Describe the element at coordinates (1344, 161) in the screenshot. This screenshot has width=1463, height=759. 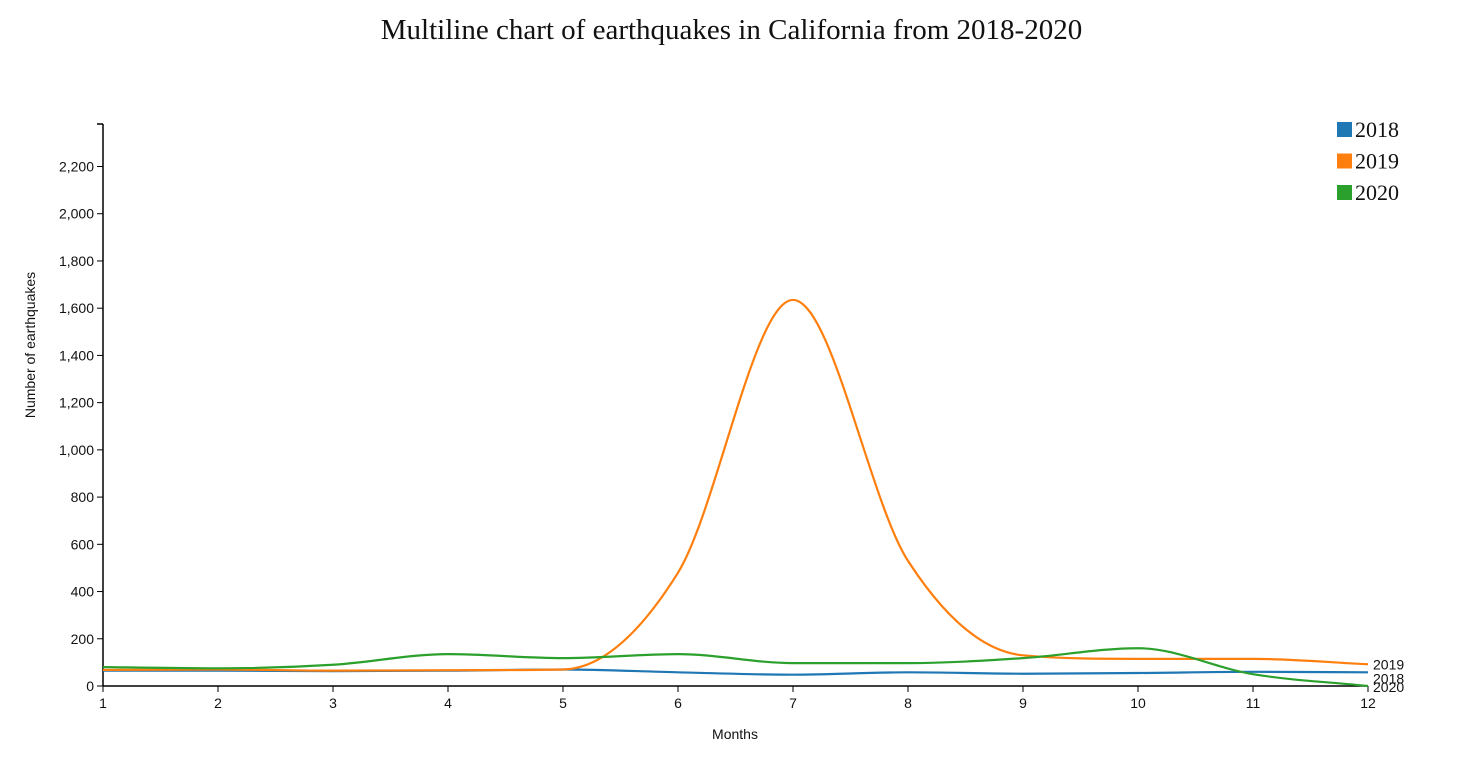
I see `legend-swatch-2019` at that location.